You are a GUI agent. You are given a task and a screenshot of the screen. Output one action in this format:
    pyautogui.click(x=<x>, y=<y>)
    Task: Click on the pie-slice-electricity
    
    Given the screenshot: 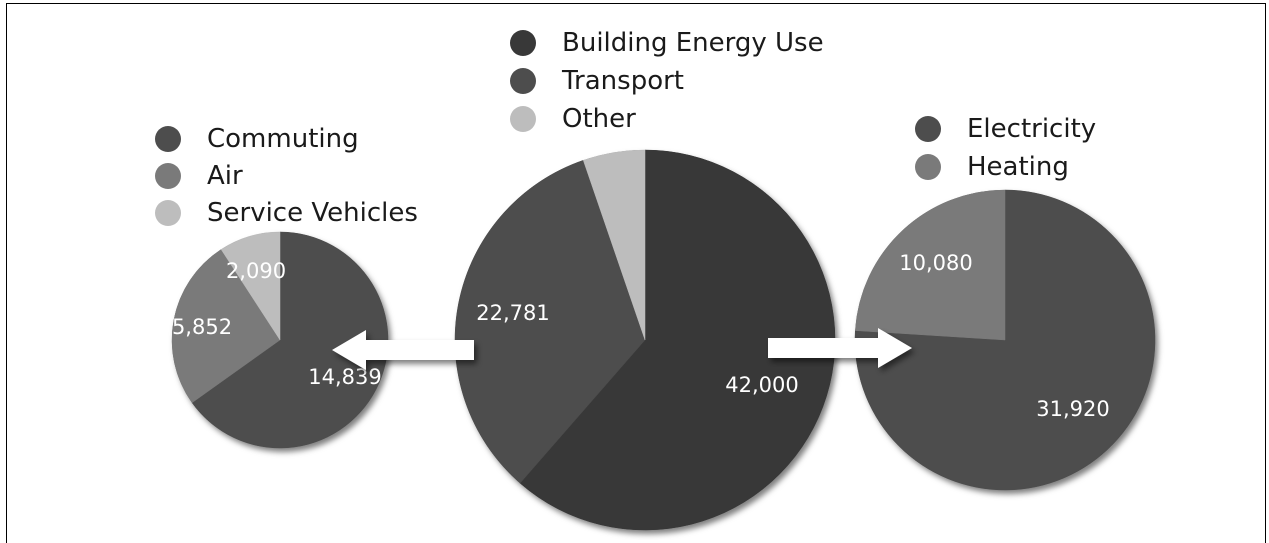 What is the action you would take?
    pyautogui.click(x=1005, y=340)
    